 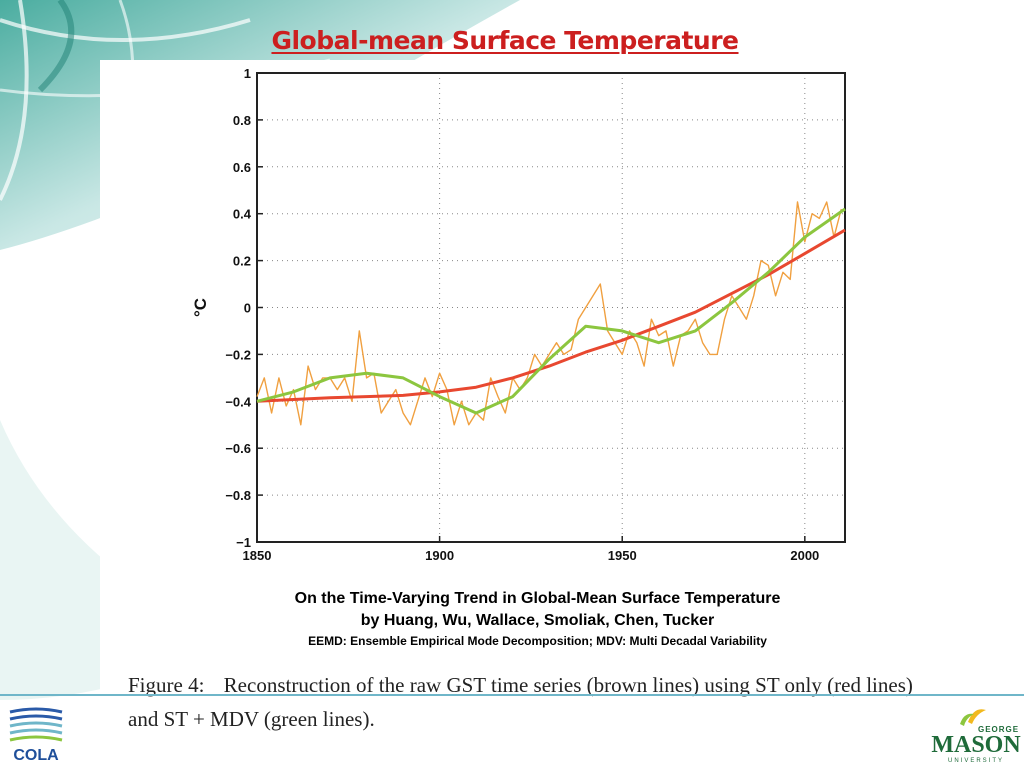 I want to click on x-tick-label: 1900, so click(x=439, y=555).